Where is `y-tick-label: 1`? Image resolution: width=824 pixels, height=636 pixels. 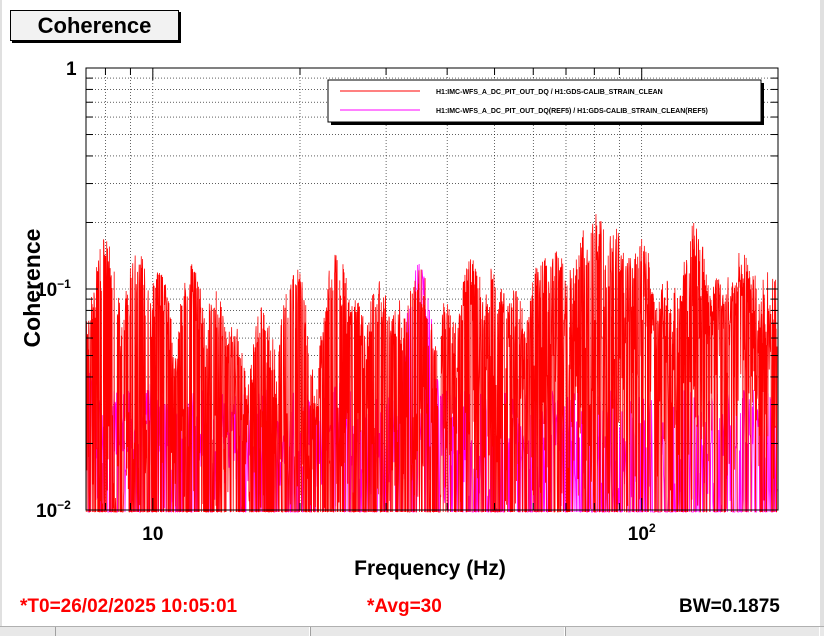
y-tick-label: 1 is located at coordinates (71, 69).